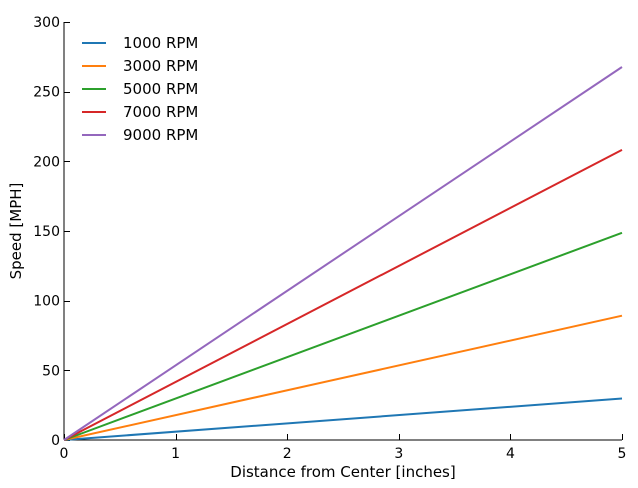  What do you see at coordinates (16, 231) in the screenshot?
I see `y-axis-label: Speed [MPH]` at bounding box center [16, 231].